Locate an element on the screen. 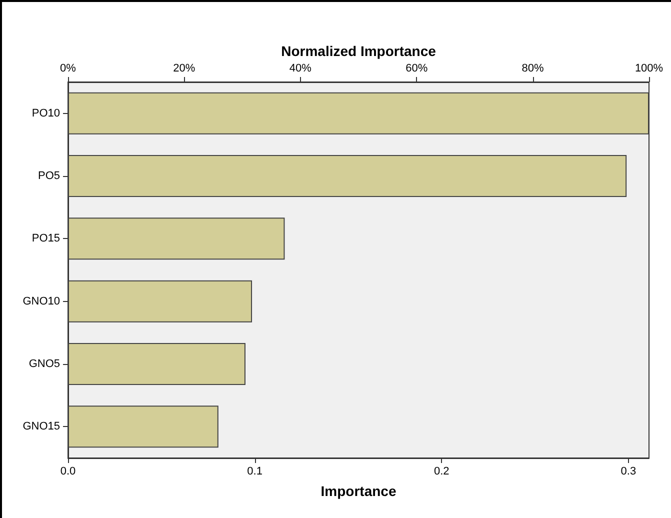 Image resolution: width=671 pixels, height=518 pixels. y-tick-label: GNO5 is located at coordinates (44, 364).